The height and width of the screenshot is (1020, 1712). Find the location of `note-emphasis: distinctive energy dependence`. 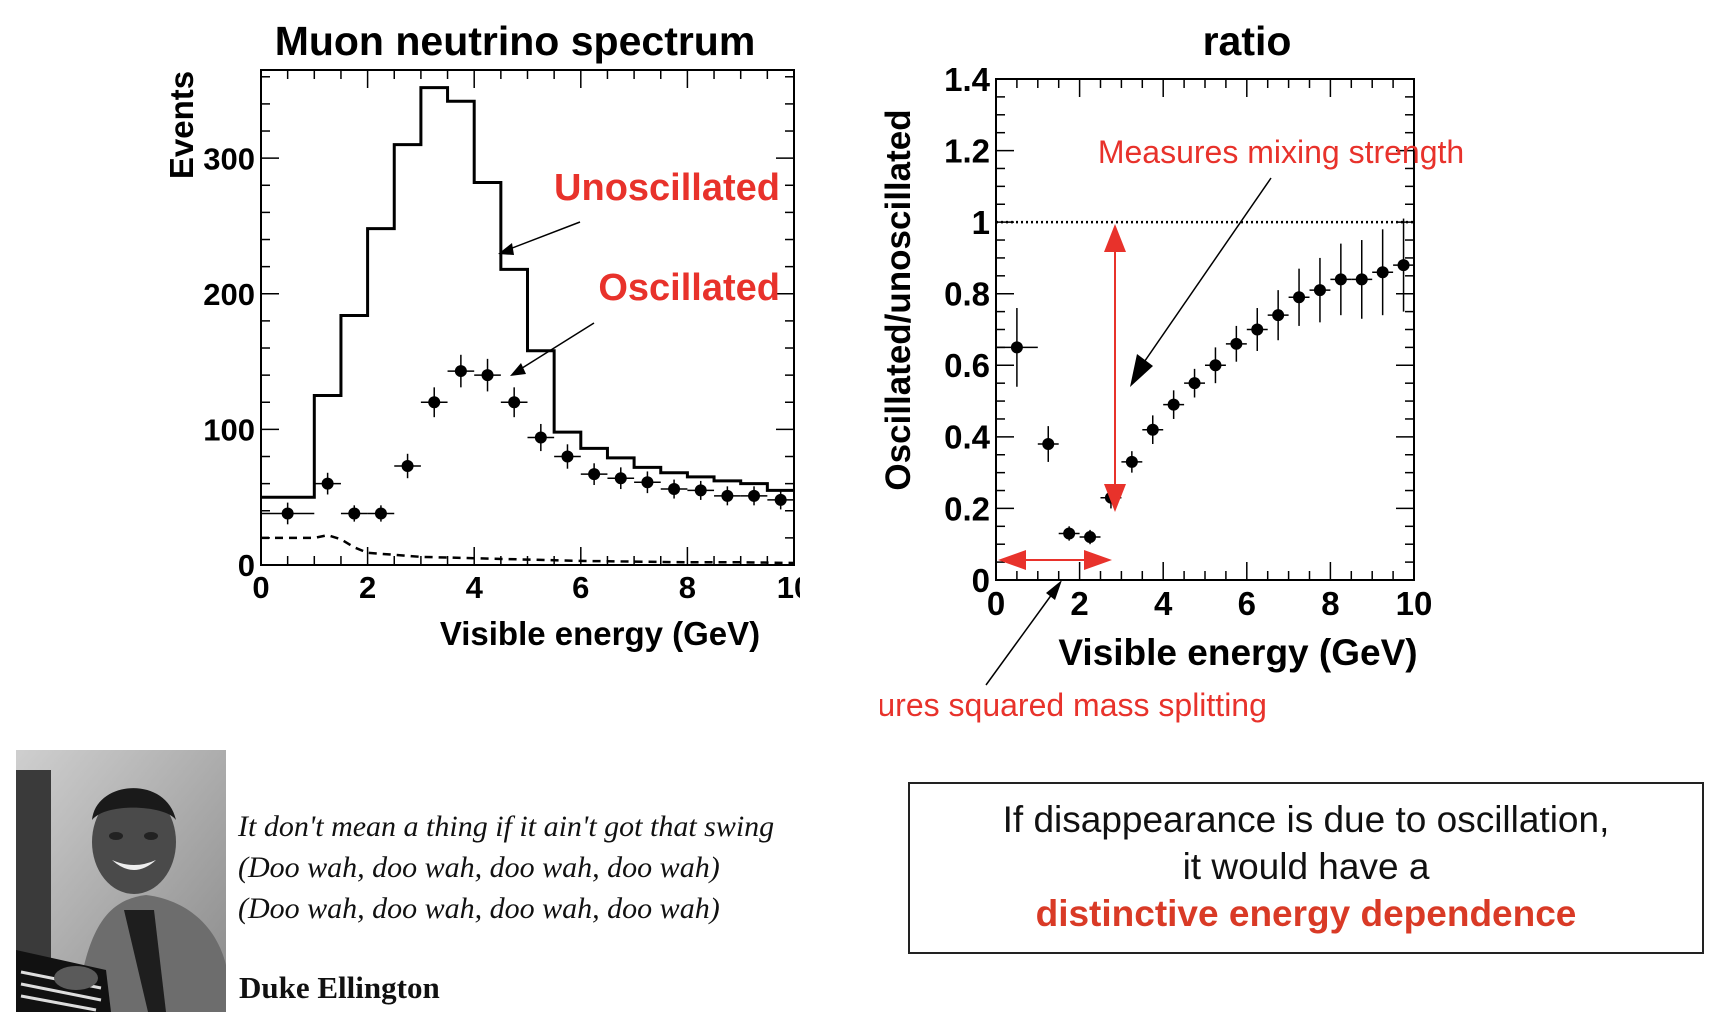

note-emphasis: distinctive energy dependence is located at coordinates (1306, 913).